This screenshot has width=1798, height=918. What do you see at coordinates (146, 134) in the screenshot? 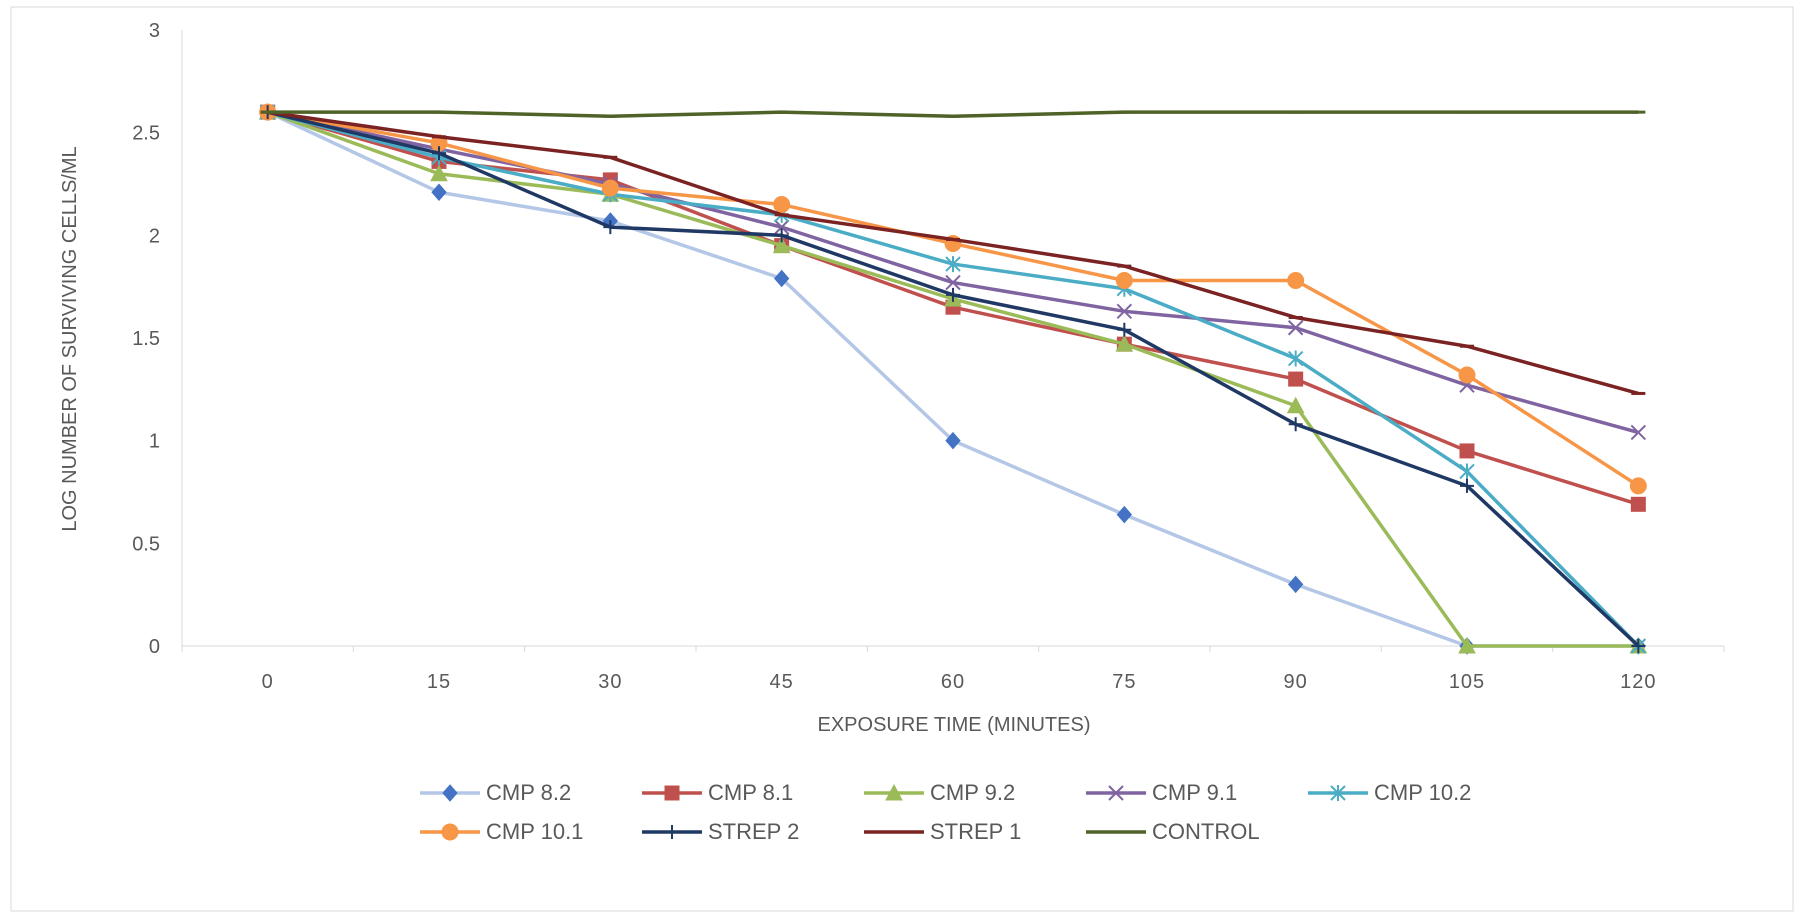
I see `y-tick-label: 2.5` at bounding box center [146, 134].